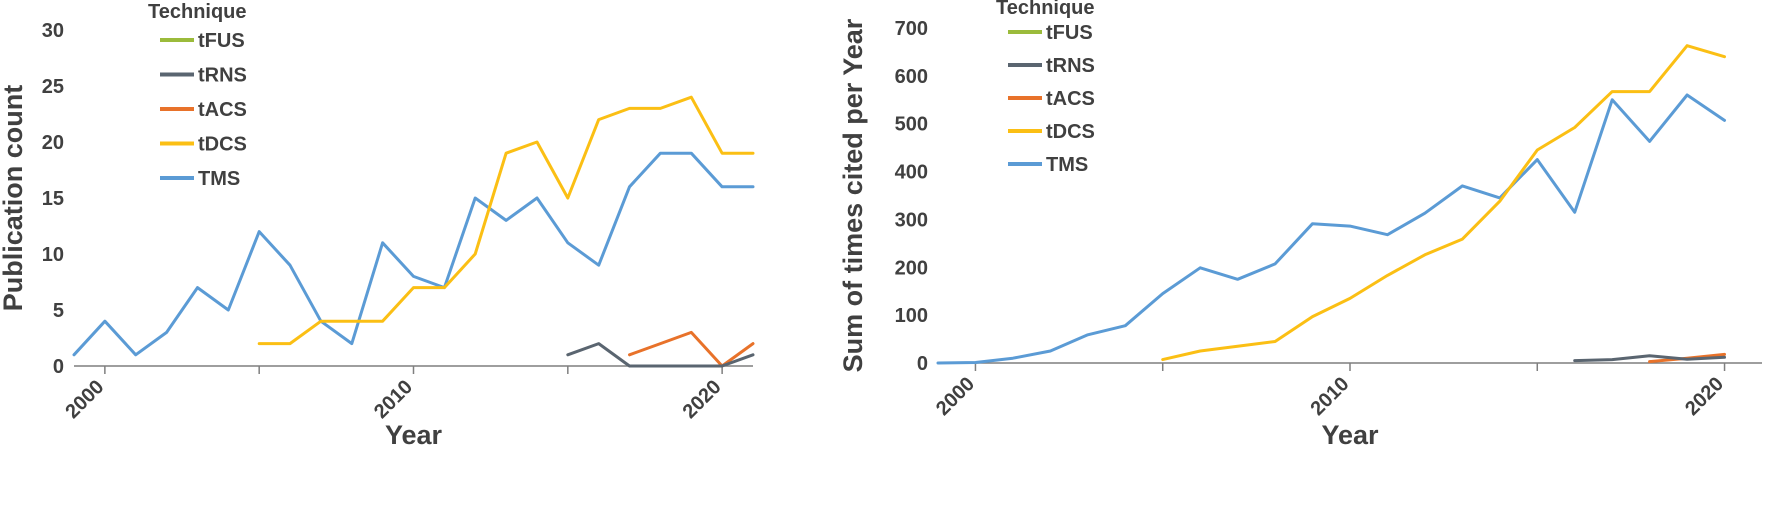 Image resolution: width=1772 pixels, height=513 pixels. I want to click on y-tick-label: 5, so click(58, 311).